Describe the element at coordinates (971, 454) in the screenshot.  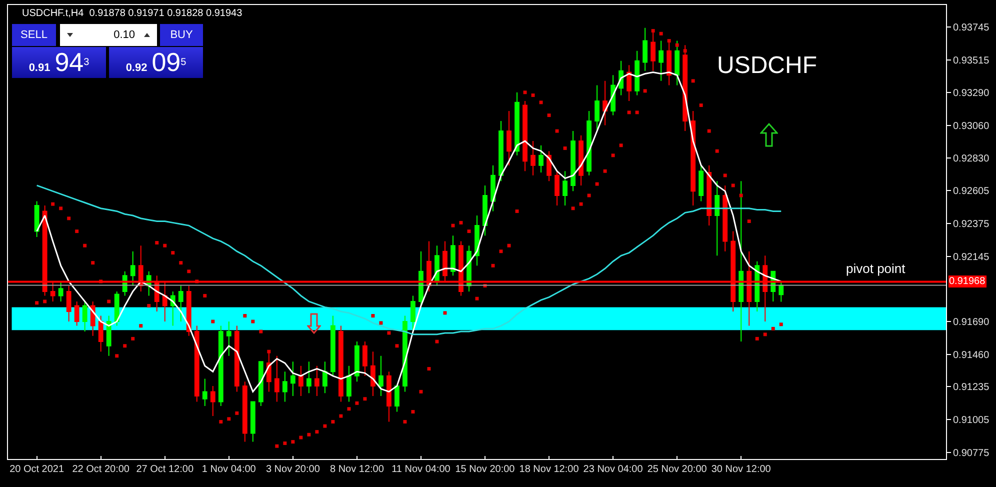
I see `y-tick-label: 0.90775` at that location.